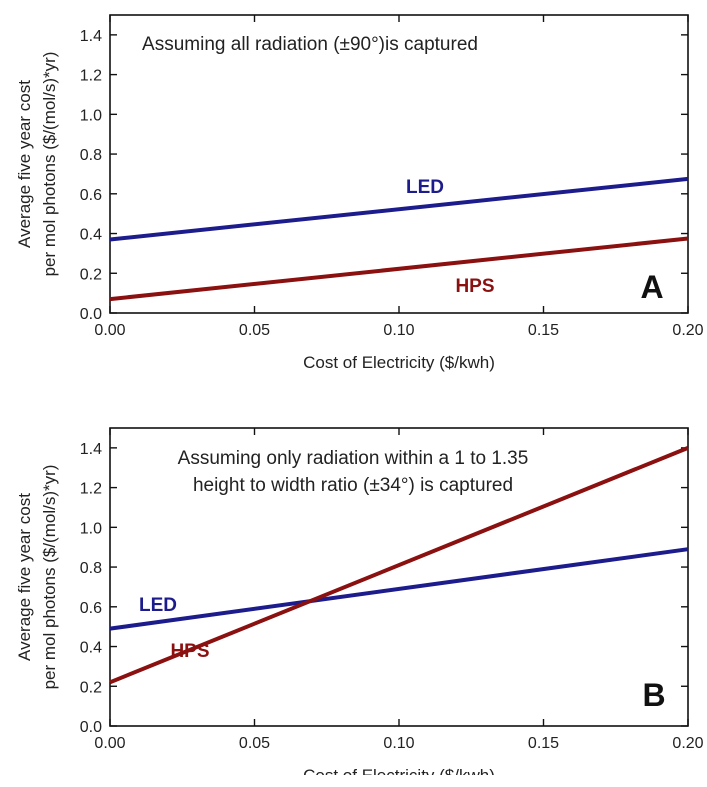  What do you see at coordinates (353, 485) in the screenshot?
I see `annotation-line-2: height to width ratio (±34°) is captured` at bounding box center [353, 485].